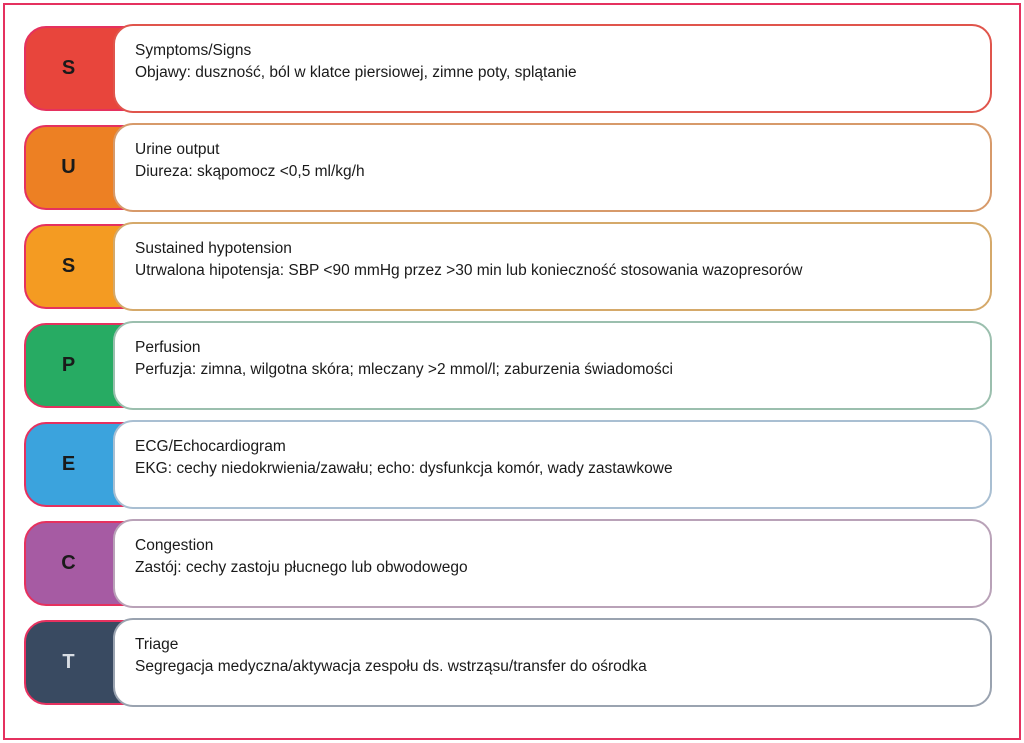 Image resolution: width=1024 pixels, height=743 pixels. What do you see at coordinates (250, 172) in the screenshot?
I see `row-description-pl: Diureza: skąpomocz <0,5 ml/kg/h` at bounding box center [250, 172].